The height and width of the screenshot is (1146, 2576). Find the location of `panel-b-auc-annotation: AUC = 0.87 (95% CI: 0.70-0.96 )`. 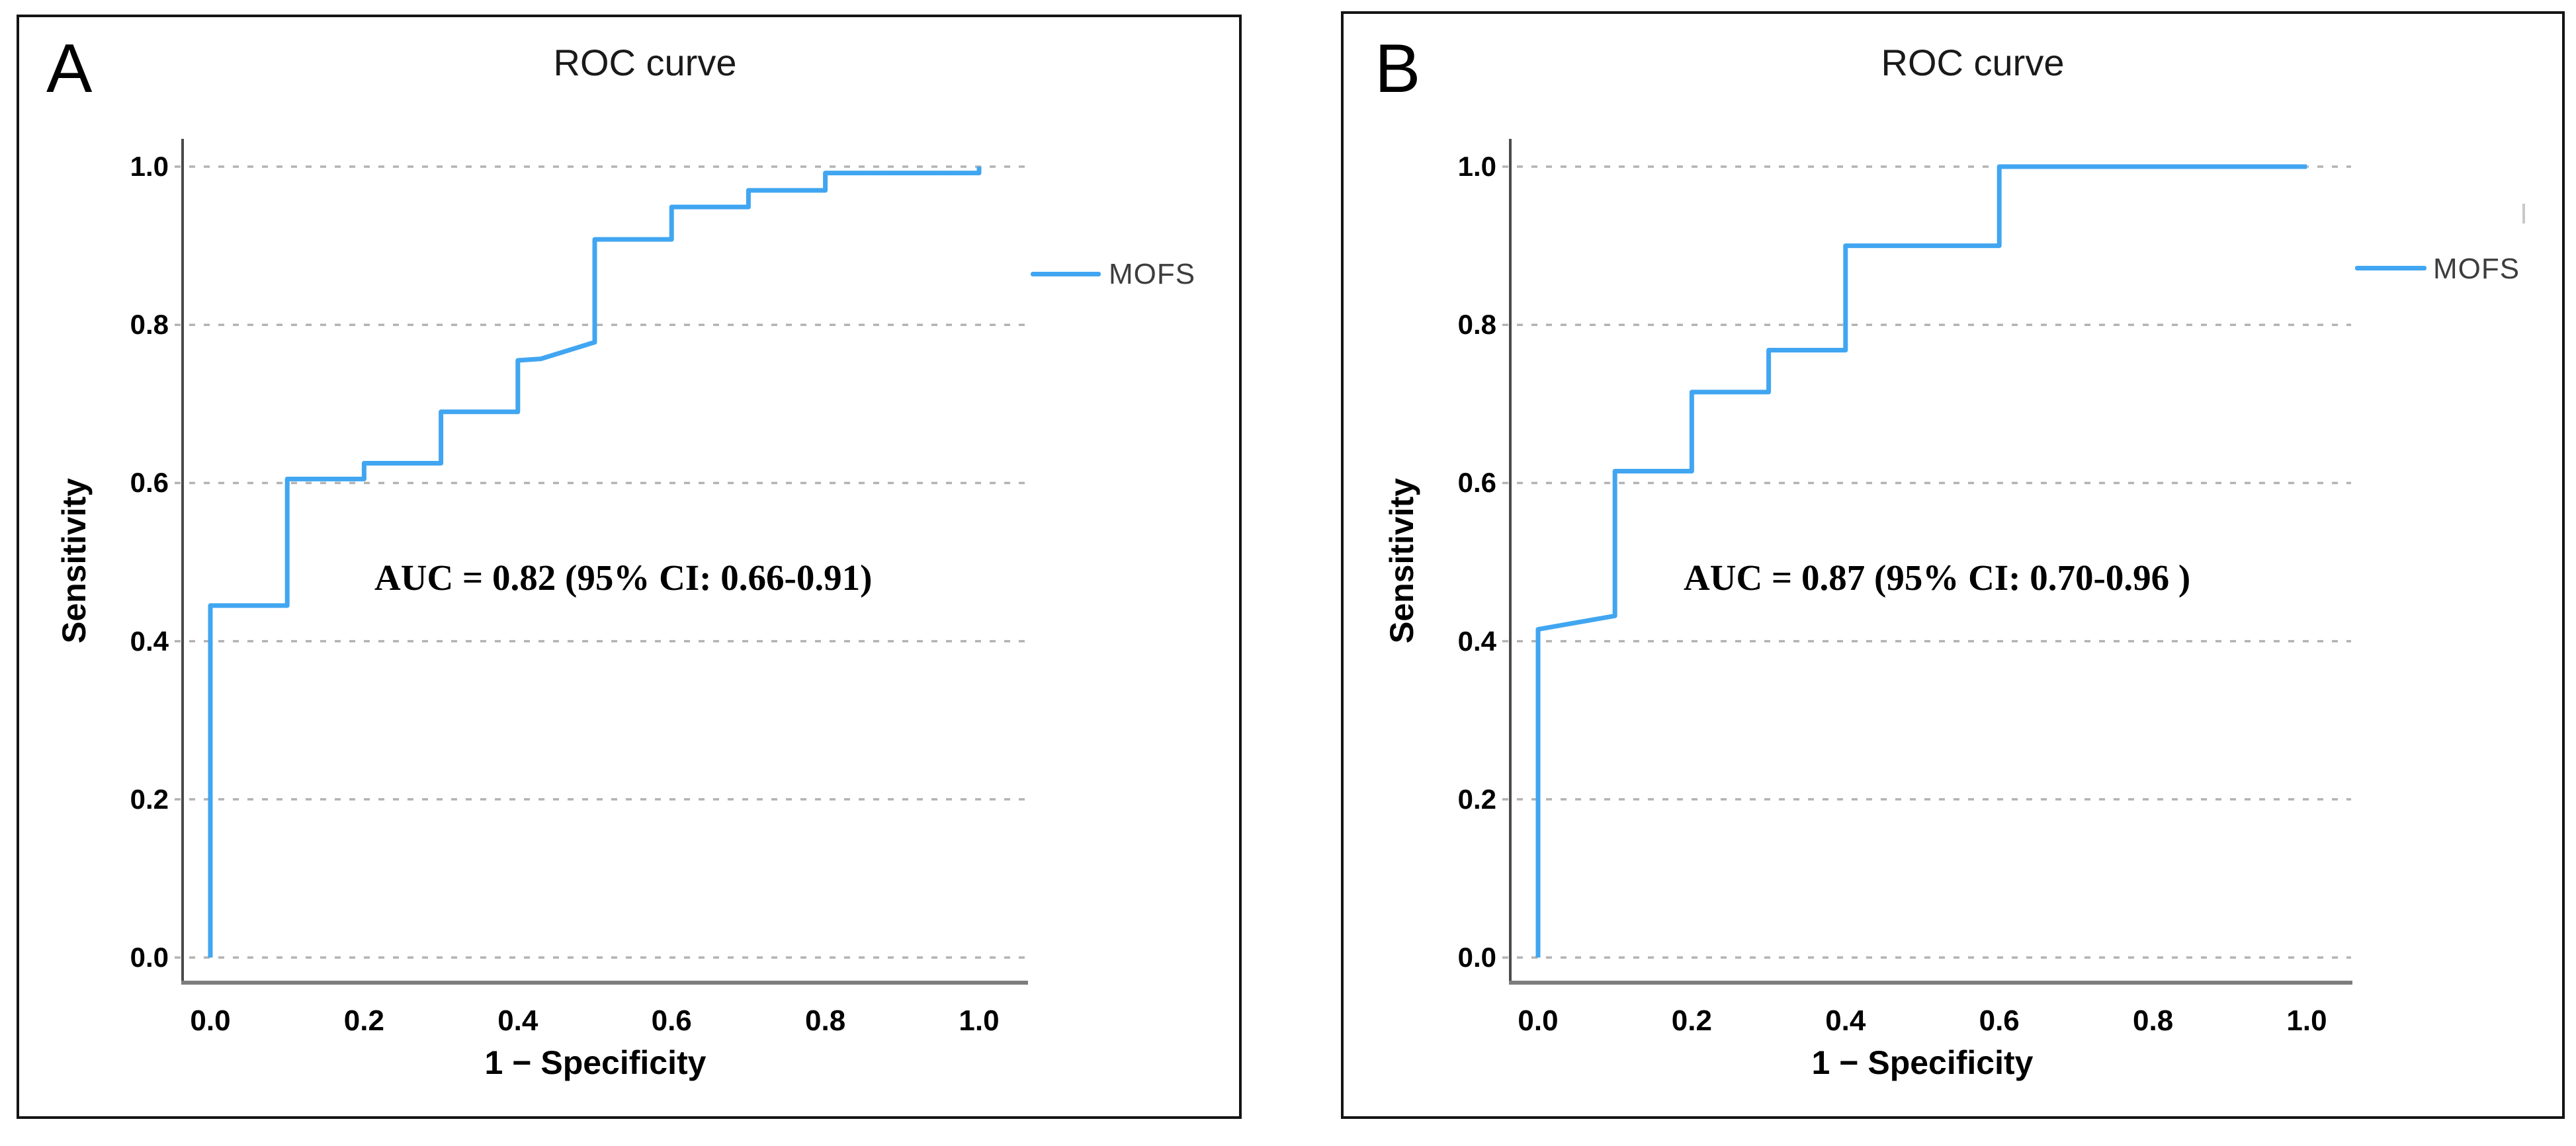

panel-b-auc-annotation: AUC = 0.87 (95% CI: 0.70-0.96 ) is located at coordinates (1938, 578).